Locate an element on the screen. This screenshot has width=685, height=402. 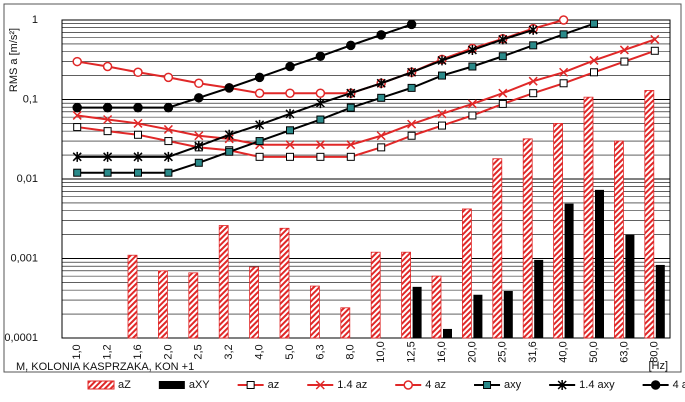
y-tick-label: 0,1 is located at coordinates (30, 99).